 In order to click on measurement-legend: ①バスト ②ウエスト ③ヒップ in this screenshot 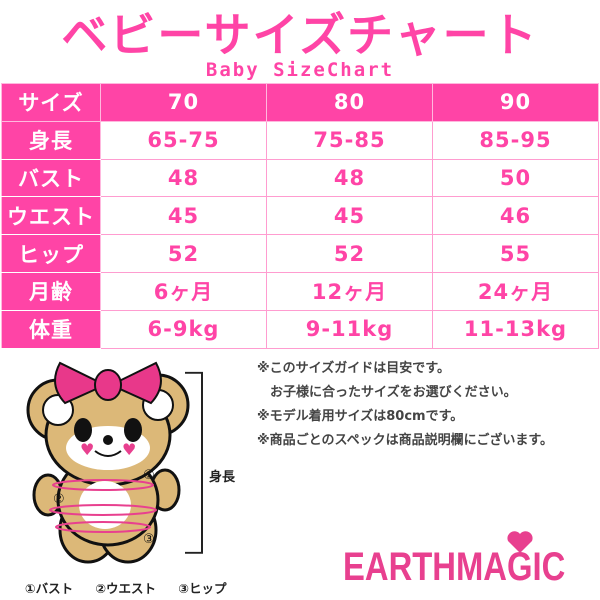, I will do `click(132, 587)`.